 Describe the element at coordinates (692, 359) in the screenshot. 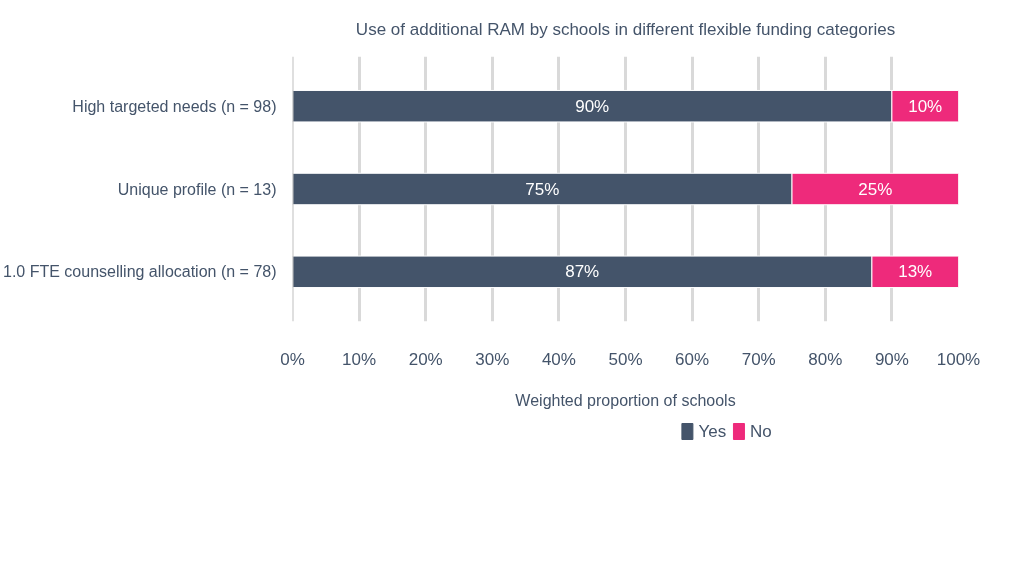

I see `x-tick-label: 60%` at that location.